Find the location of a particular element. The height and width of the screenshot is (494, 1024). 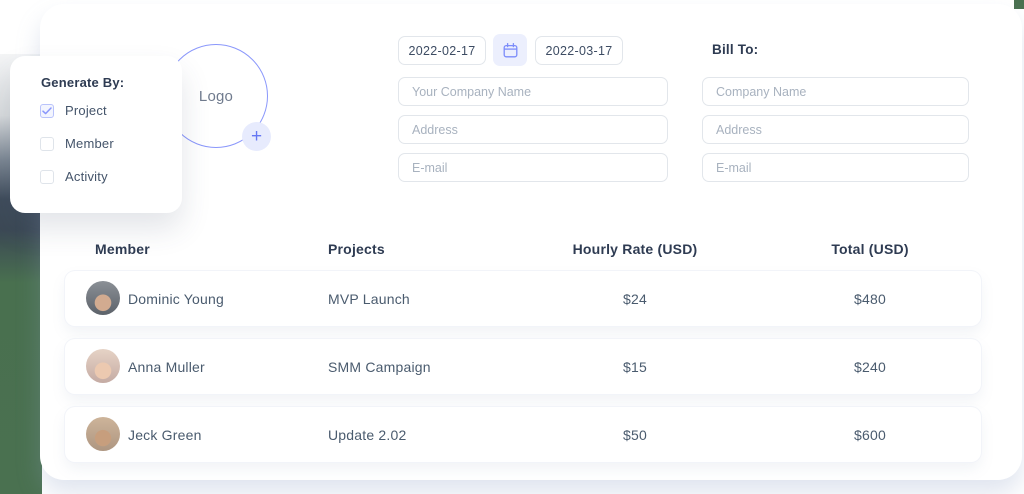

add-logo-button: + is located at coordinates (256, 136).